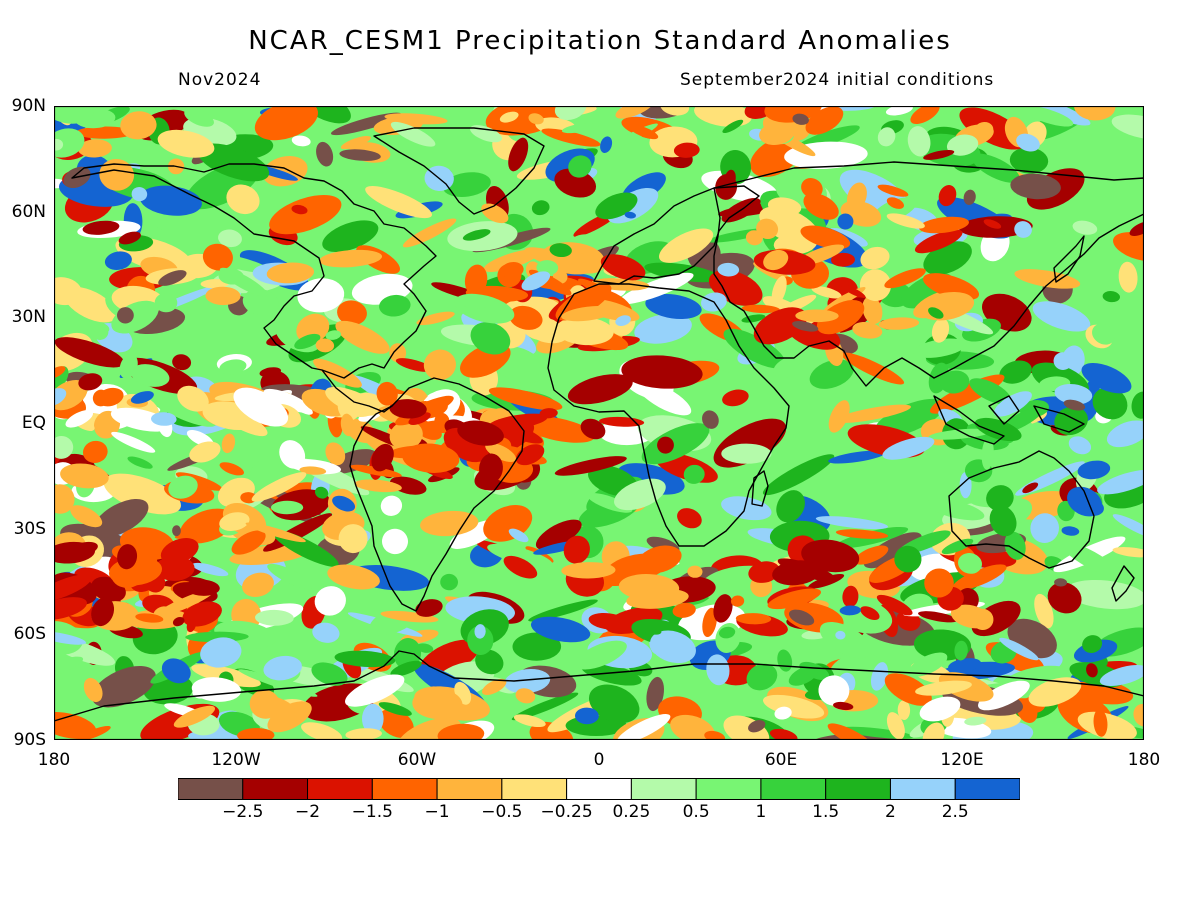  I want to click on lat-label-90n: 90N, so click(28, 106).